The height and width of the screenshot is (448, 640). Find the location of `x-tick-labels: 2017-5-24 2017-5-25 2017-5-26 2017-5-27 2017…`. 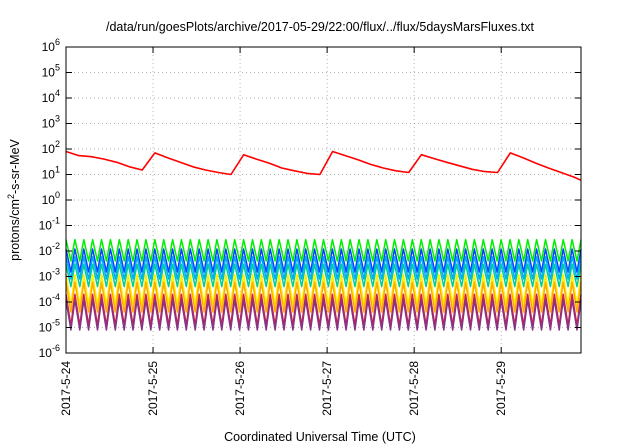

x-tick-labels: 2017-5-24 2017-5-25 2017-5-26 2017-5-27 2017… is located at coordinates (283, 388).